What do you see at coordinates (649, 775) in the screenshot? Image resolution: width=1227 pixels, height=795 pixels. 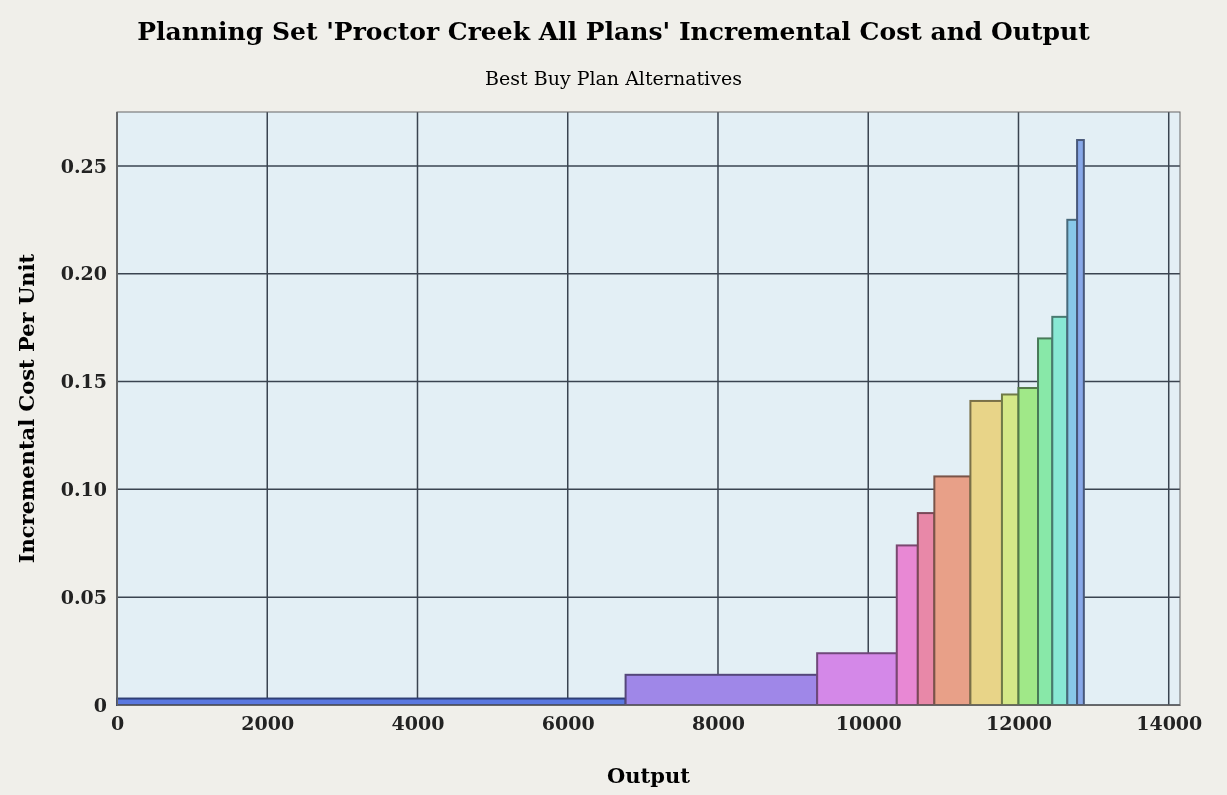 I see `x-axis-title: Output` at bounding box center [649, 775].